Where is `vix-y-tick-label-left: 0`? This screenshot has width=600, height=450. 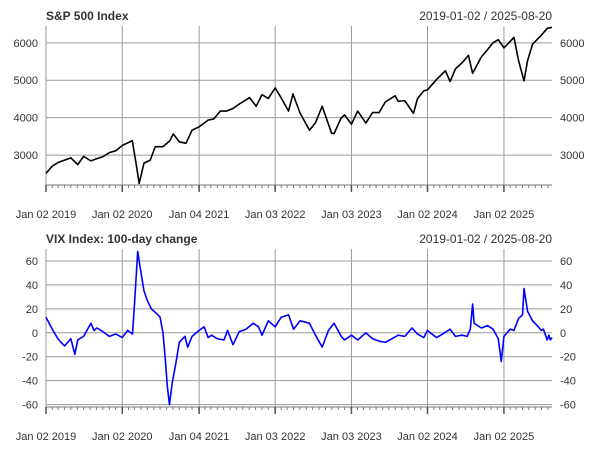
vix-y-tick-label-left: 0 is located at coordinates (35, 334).